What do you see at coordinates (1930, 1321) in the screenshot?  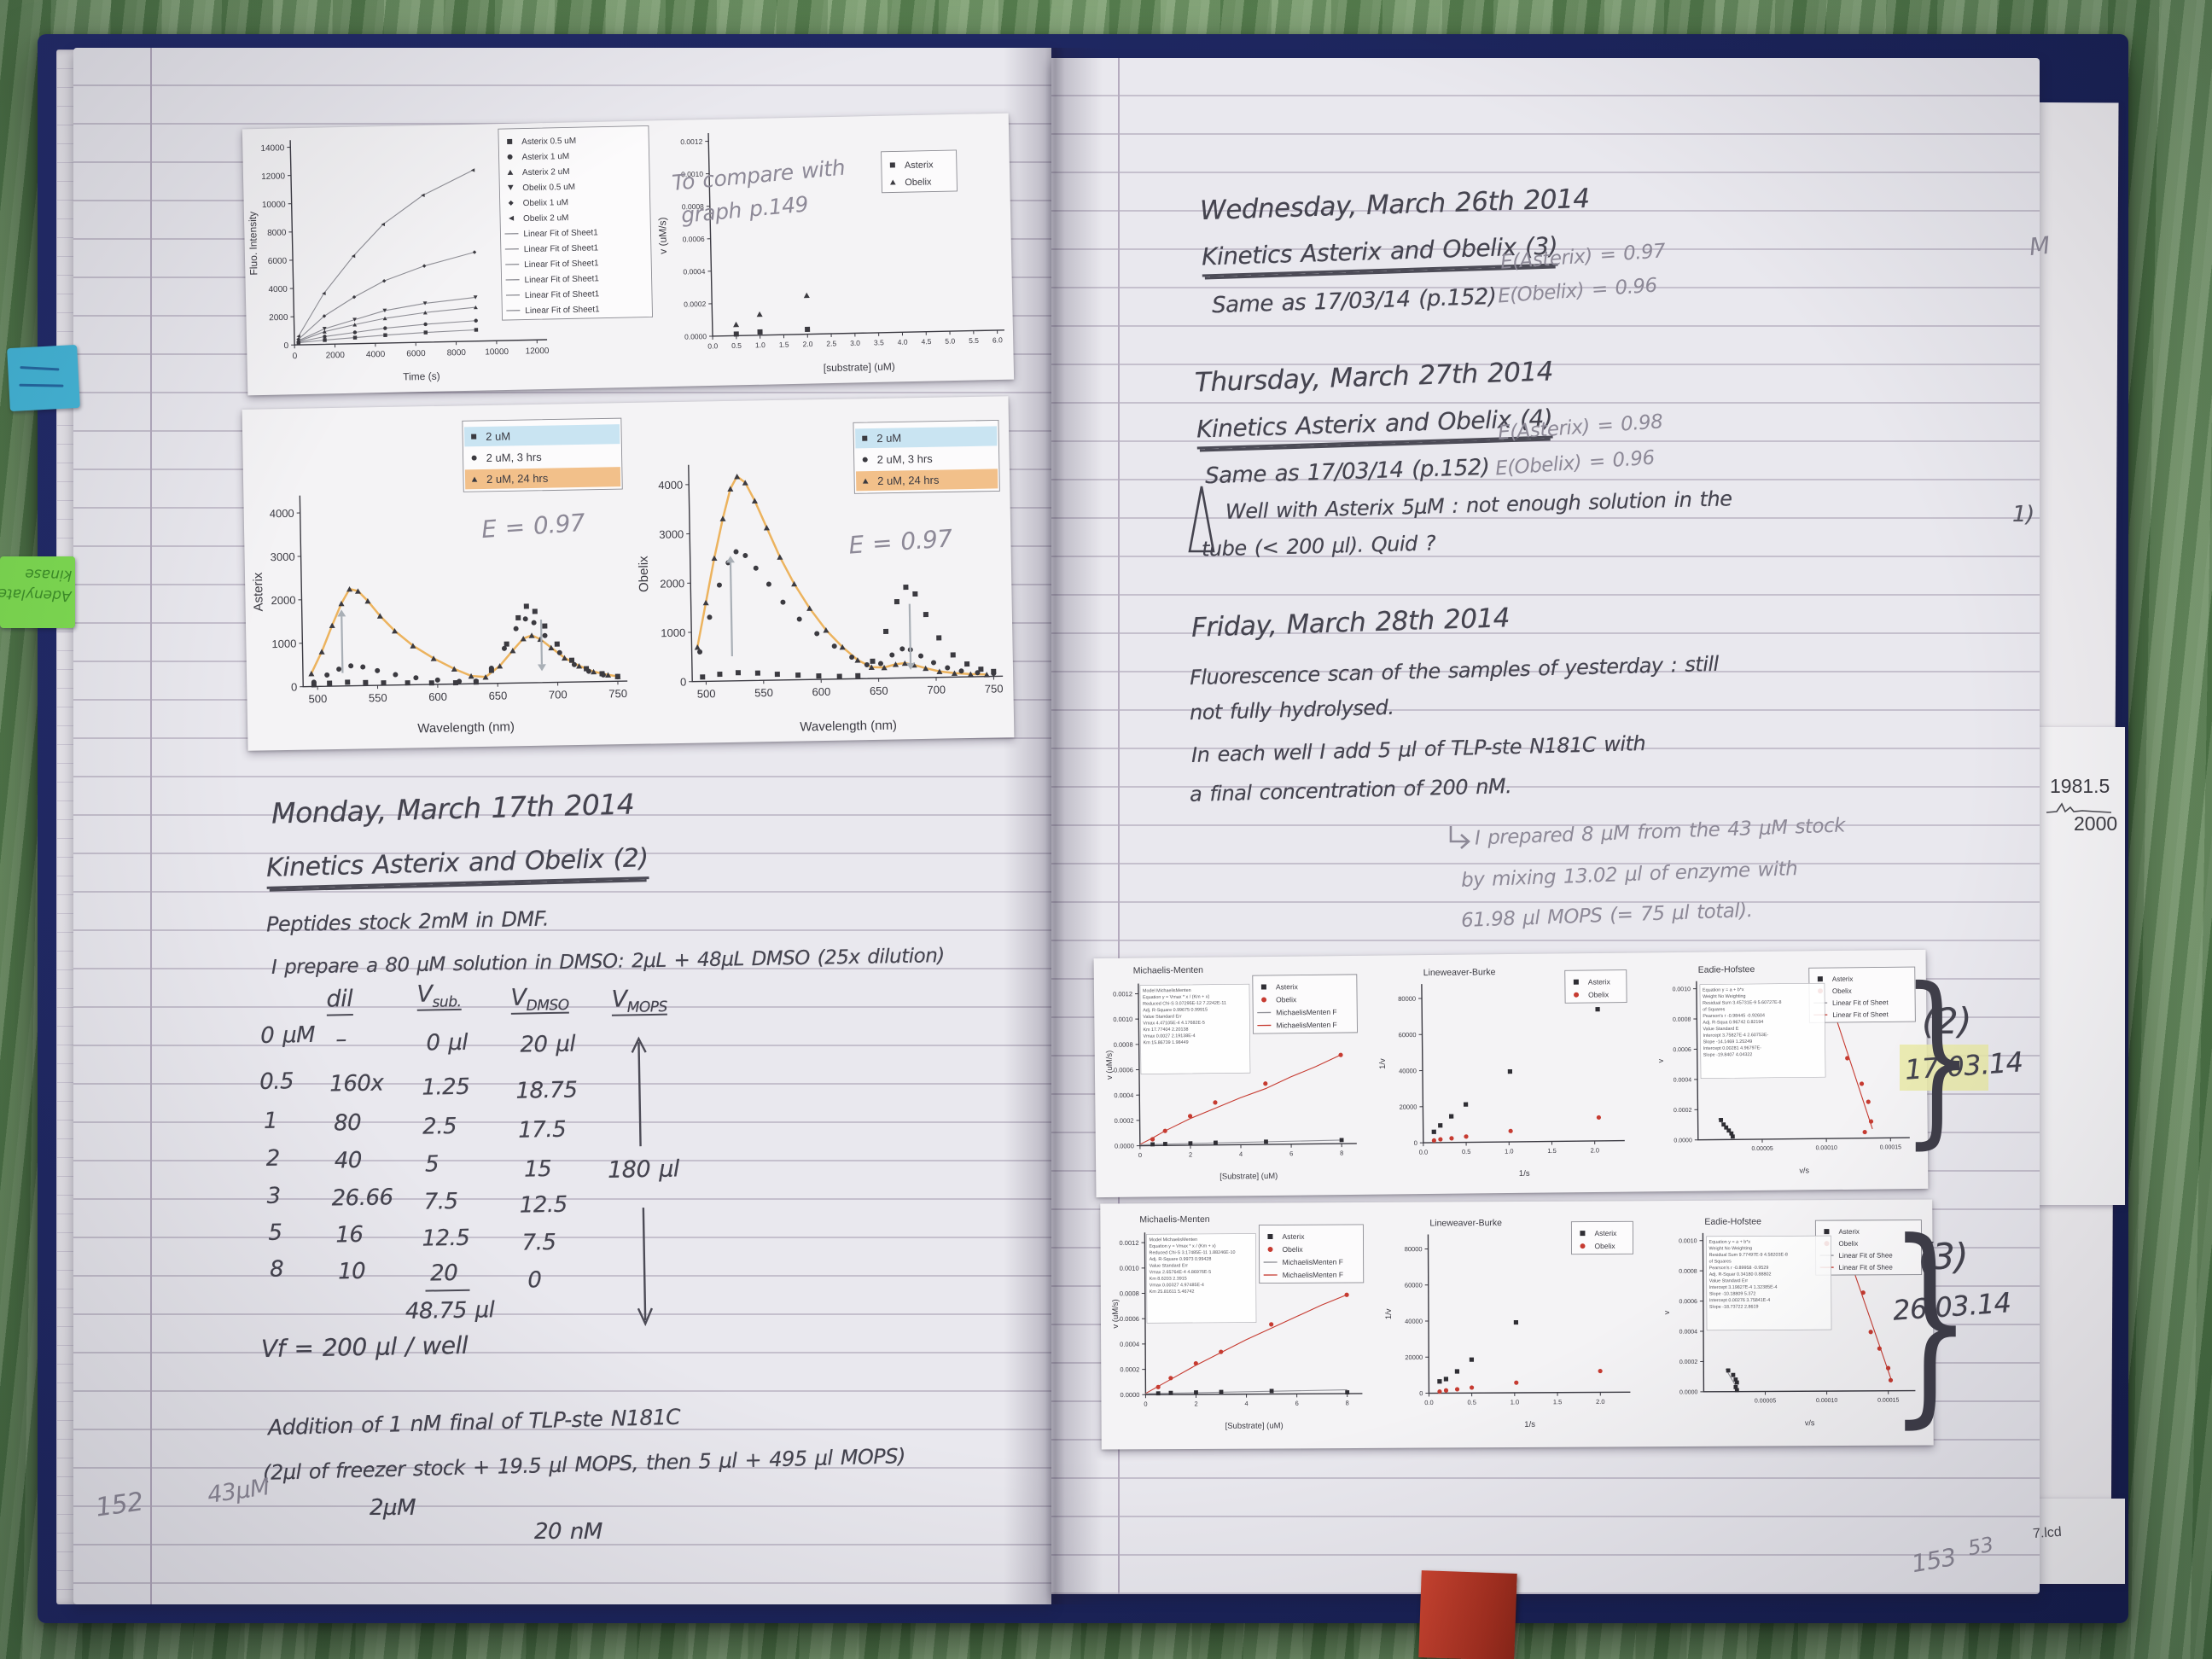 I see `curly-brace-3: }` at bounding box center [1930, 1321].